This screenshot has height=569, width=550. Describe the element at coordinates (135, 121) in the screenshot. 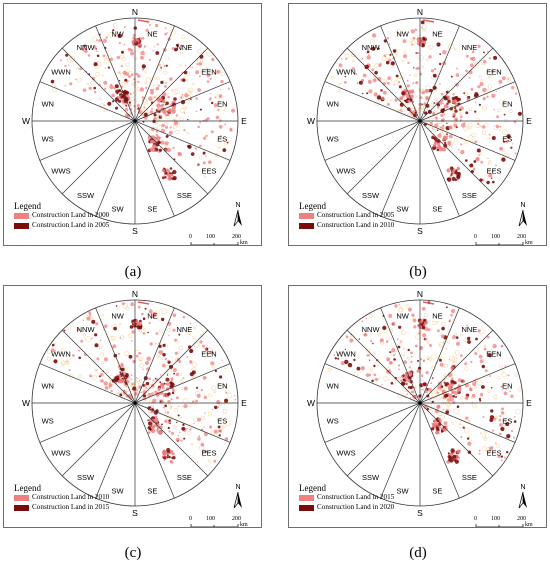

I see `center-point` at that location.